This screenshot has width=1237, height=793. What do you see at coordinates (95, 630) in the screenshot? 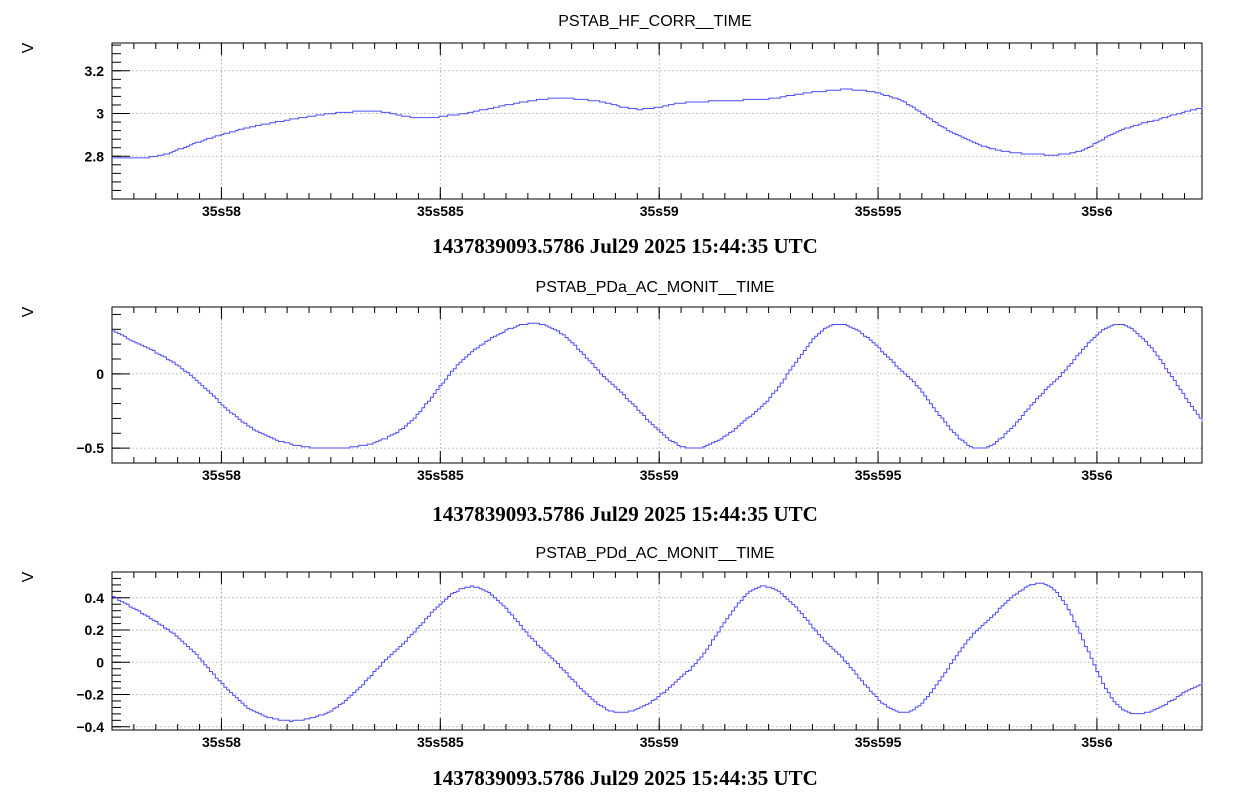
I see `y-tick-label: 0.2` at bounding box center [95, 630].